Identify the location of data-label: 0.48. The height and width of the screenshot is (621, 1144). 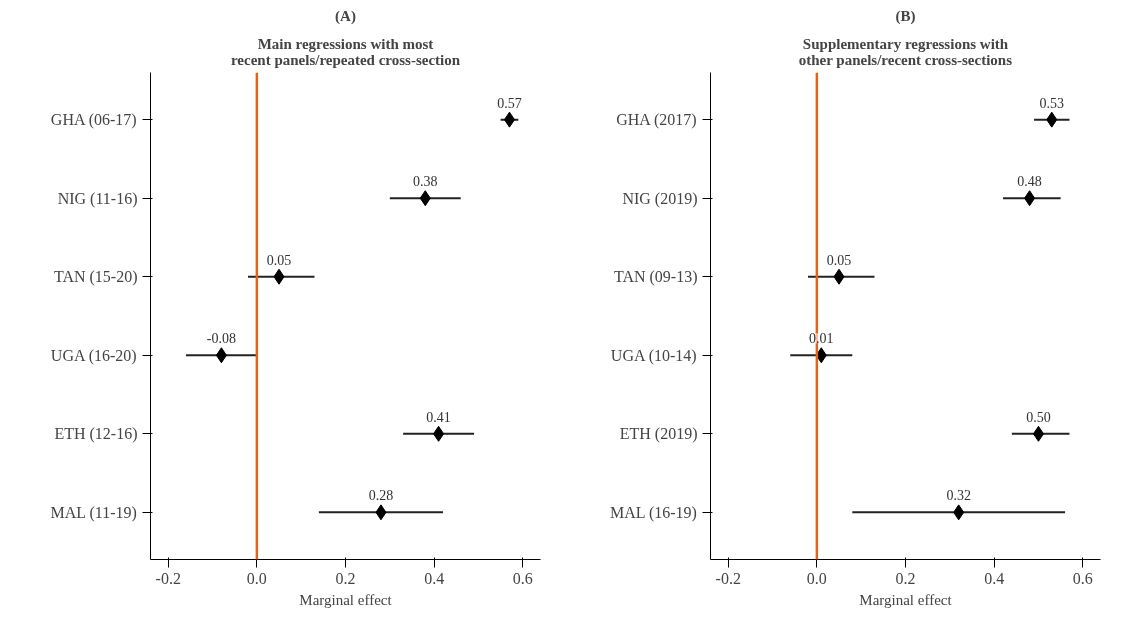
(1029, 182).